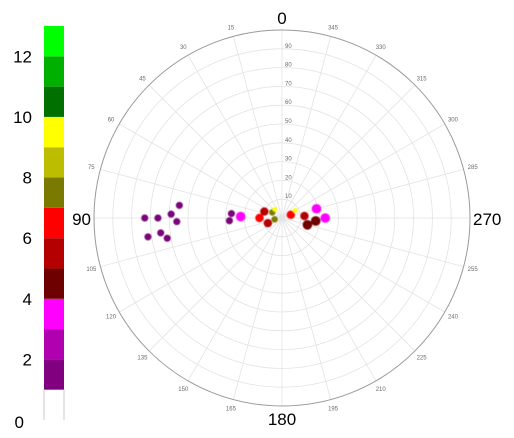 This screenshot has height=438, width=514. What do you see at coordinates (288, 197) in the screenshot?
I see `radial-tick-label: 10` at bounding box center [288, 197].